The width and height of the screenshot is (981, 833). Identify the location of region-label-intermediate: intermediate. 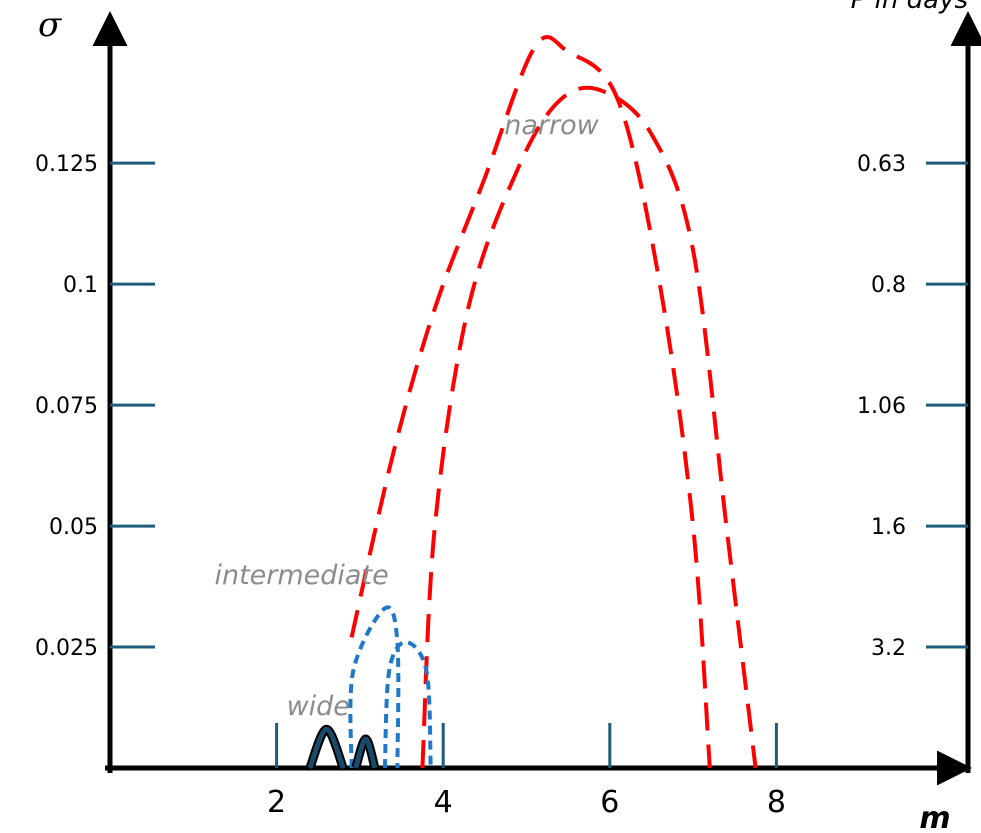
(301, 575).